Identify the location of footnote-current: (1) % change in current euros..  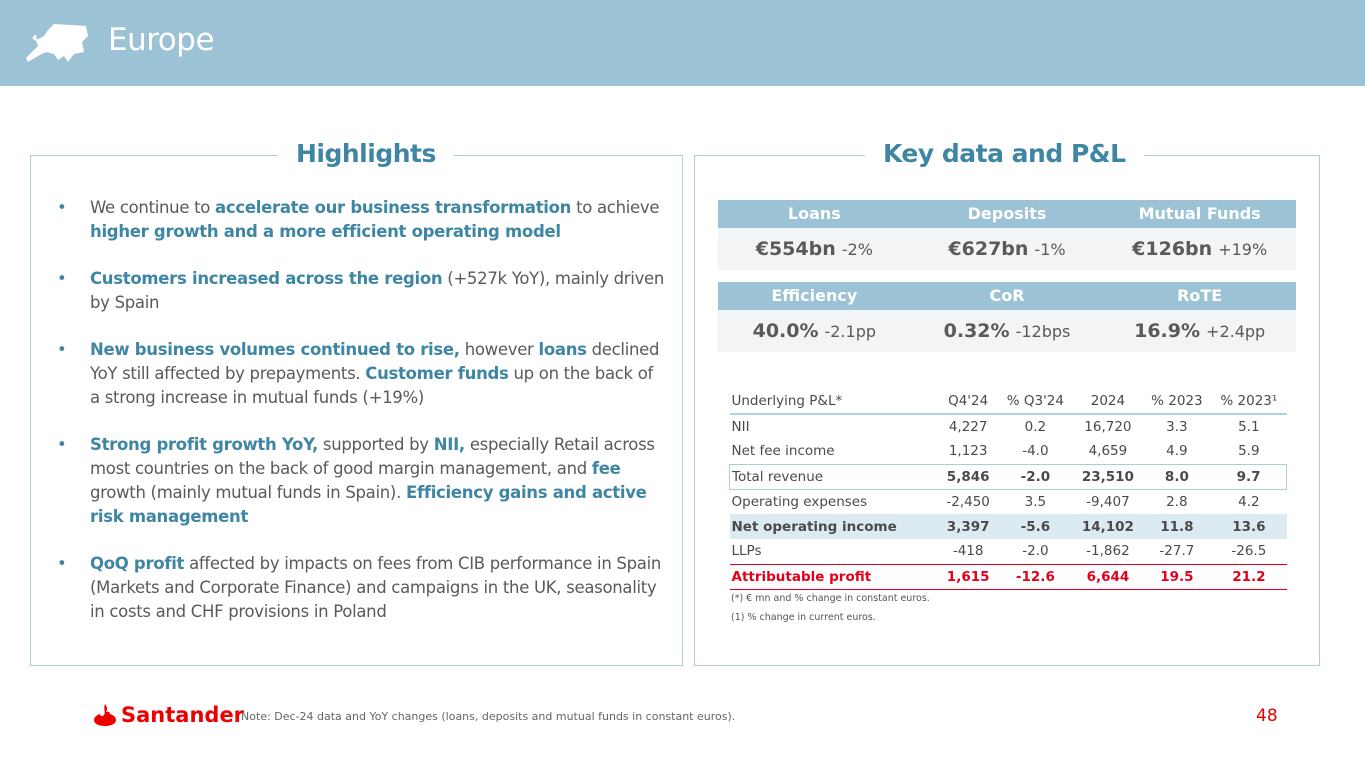
(803, 617).